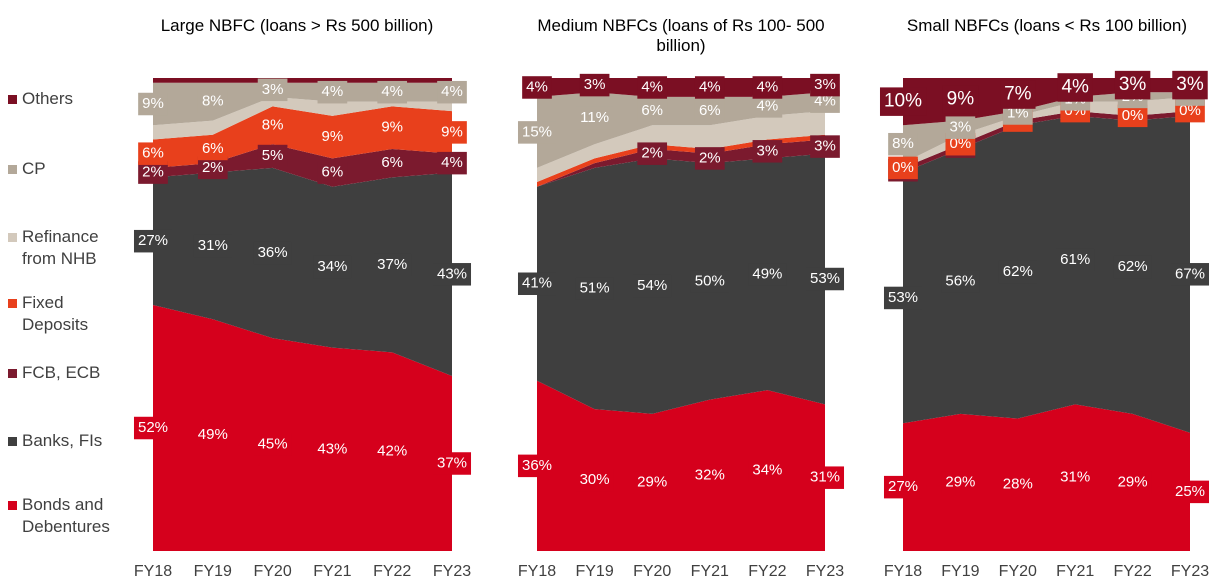 This screenshot has width=1215, height=583. Describe the element at coordinates (60, 247) in the screenshot. I see `legend-label: Refinance from NHB` at that location.